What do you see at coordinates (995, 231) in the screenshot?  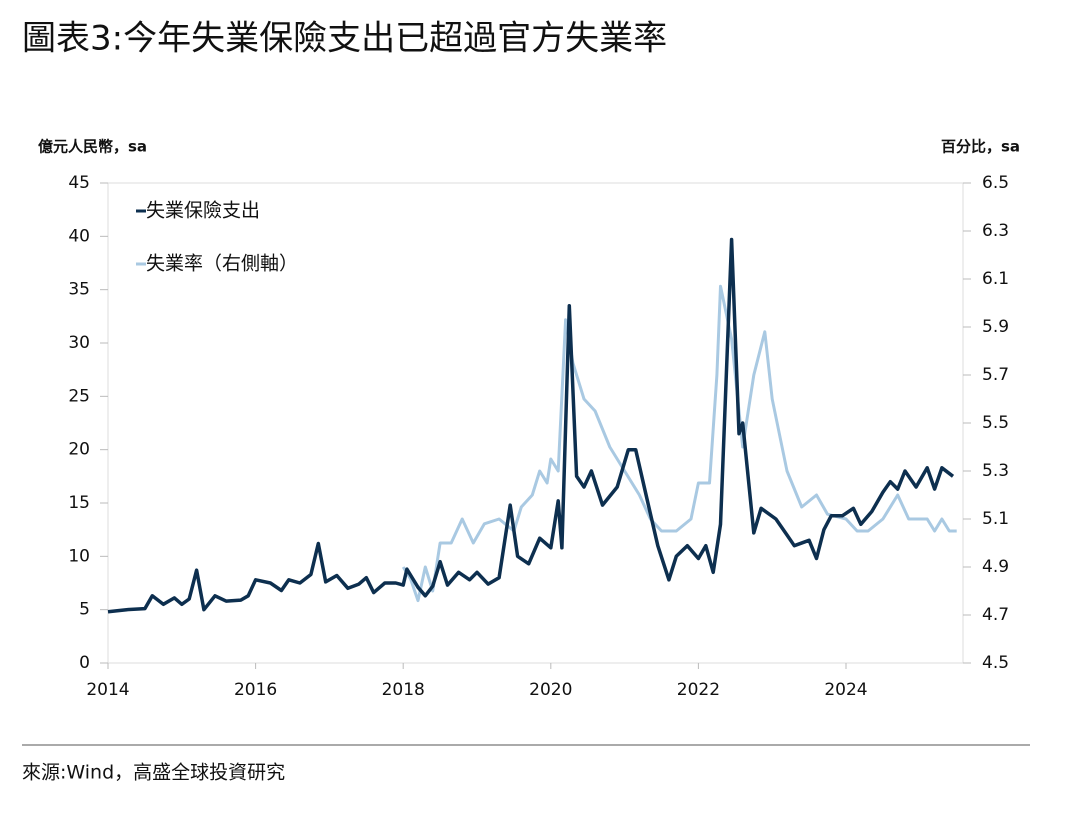 I see `y2-tick-label: 6.3` at bounding box center [995, 231].